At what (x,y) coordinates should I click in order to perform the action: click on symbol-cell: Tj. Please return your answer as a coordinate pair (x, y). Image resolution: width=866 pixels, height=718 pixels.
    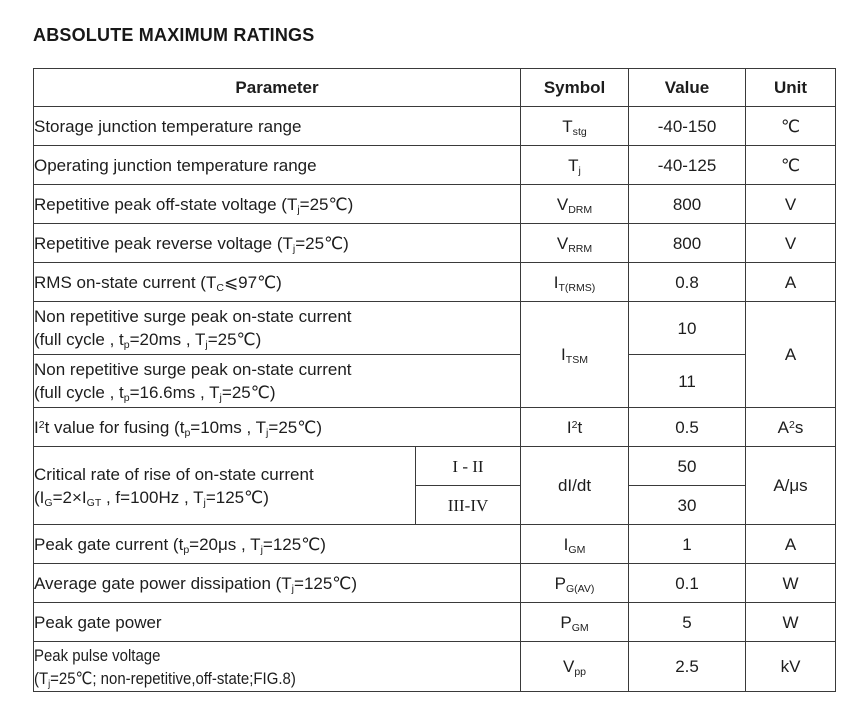
    Looking at the image, I should click on (575, 165).